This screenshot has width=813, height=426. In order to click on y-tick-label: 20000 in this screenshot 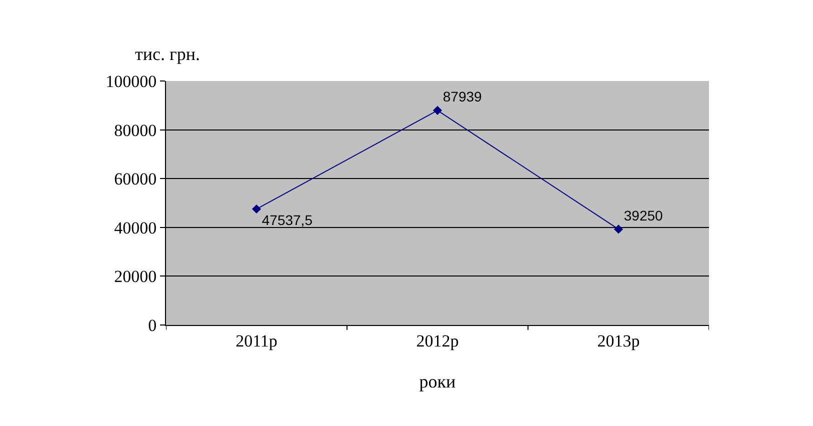, I will do `click(135, 276)`.